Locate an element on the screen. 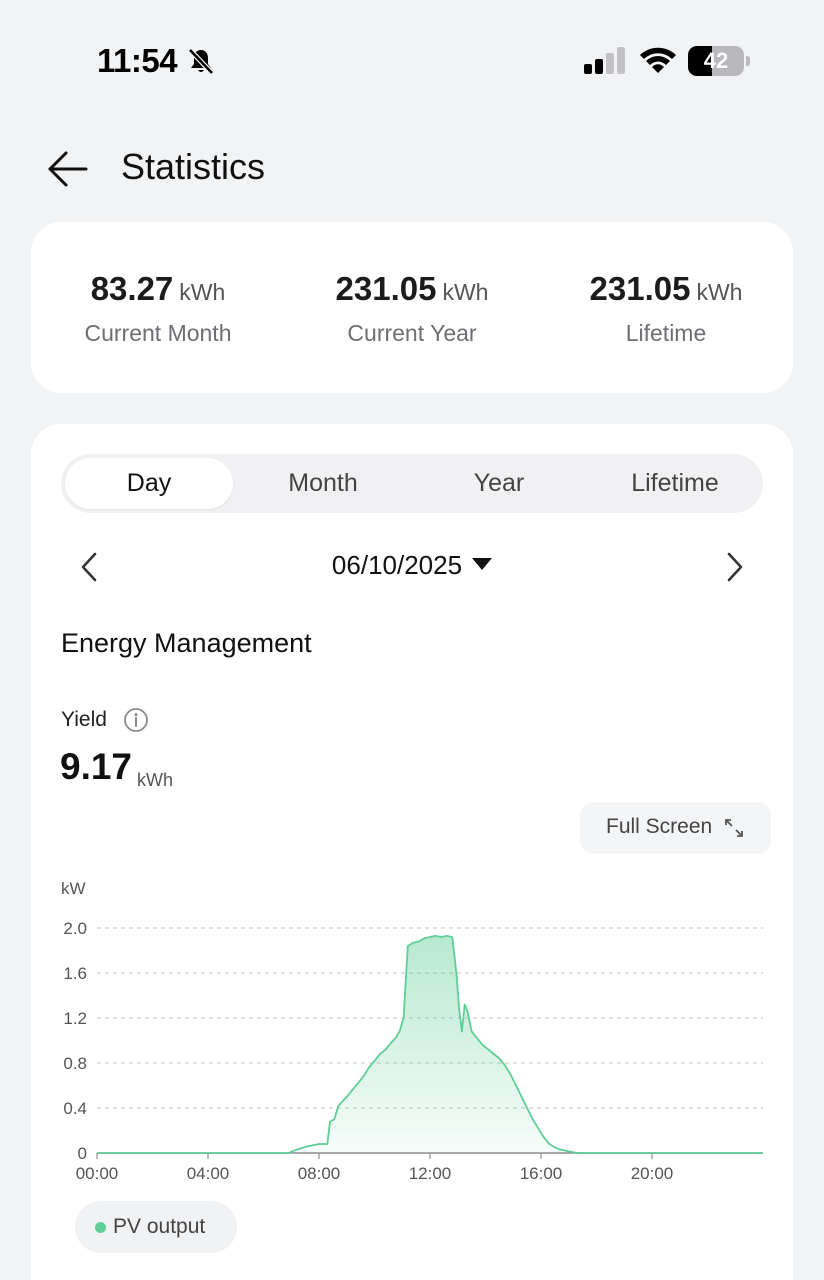 The image size is (824, 1280). period-tabs: Day Month Year Lifetime is located at coordinates (412, 483).